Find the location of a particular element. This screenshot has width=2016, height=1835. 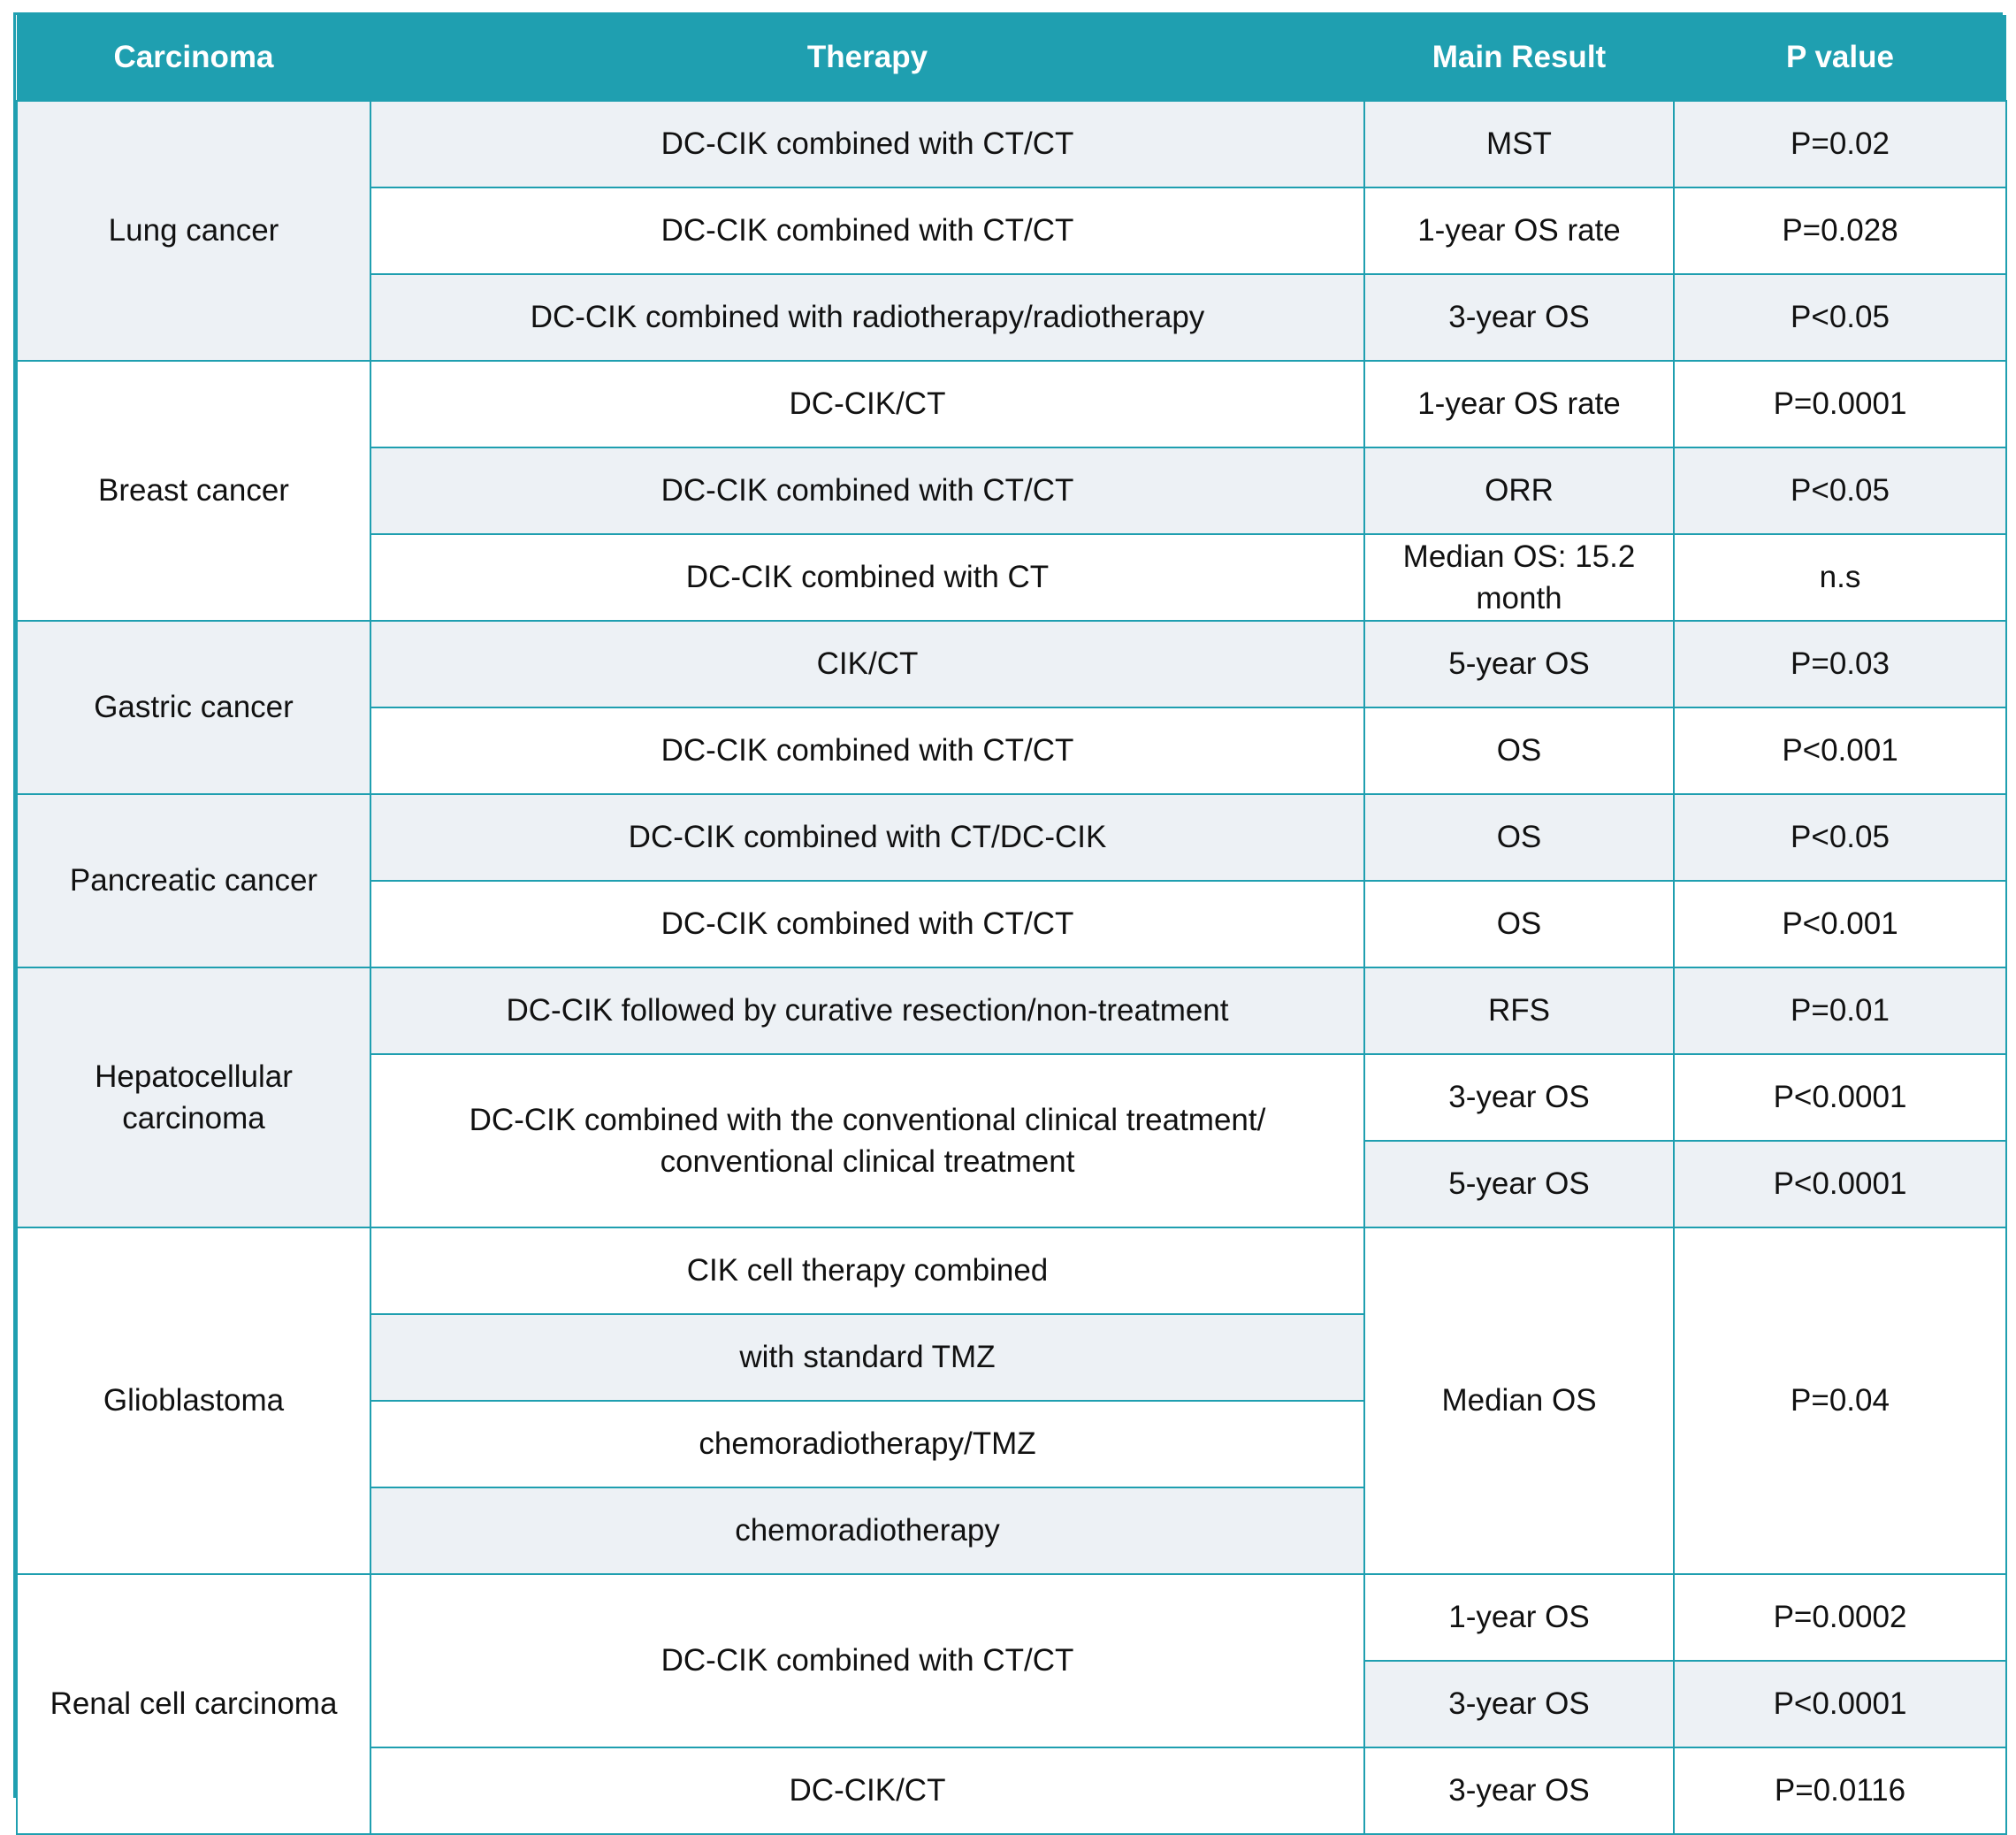

carcinoma-cell: Lung cancer is located at coordinates (193, 231).